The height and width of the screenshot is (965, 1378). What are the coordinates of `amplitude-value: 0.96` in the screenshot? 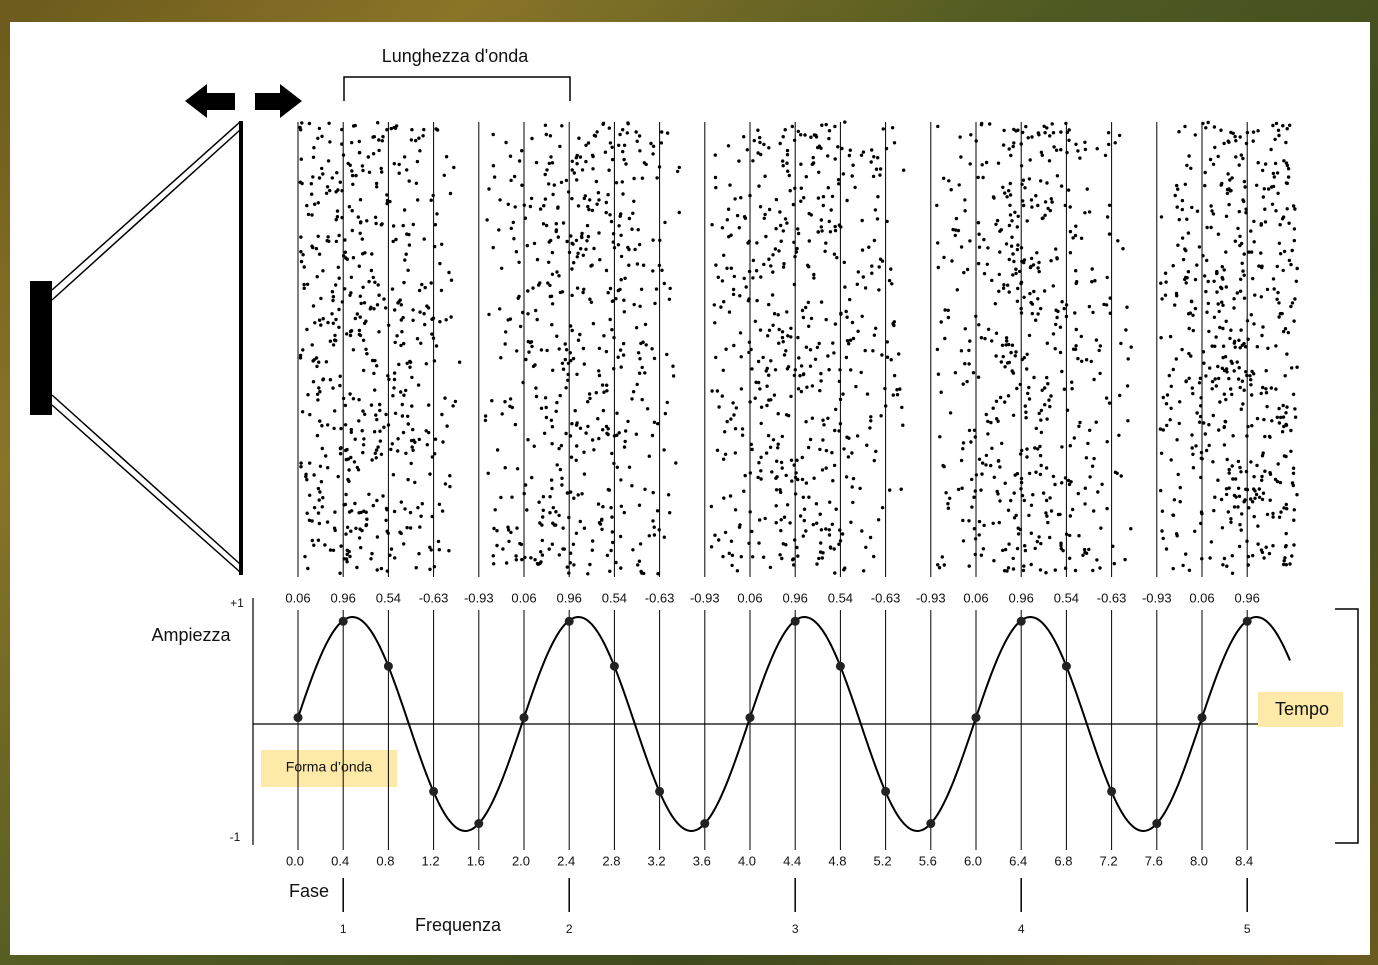 It's located at (569, 597).